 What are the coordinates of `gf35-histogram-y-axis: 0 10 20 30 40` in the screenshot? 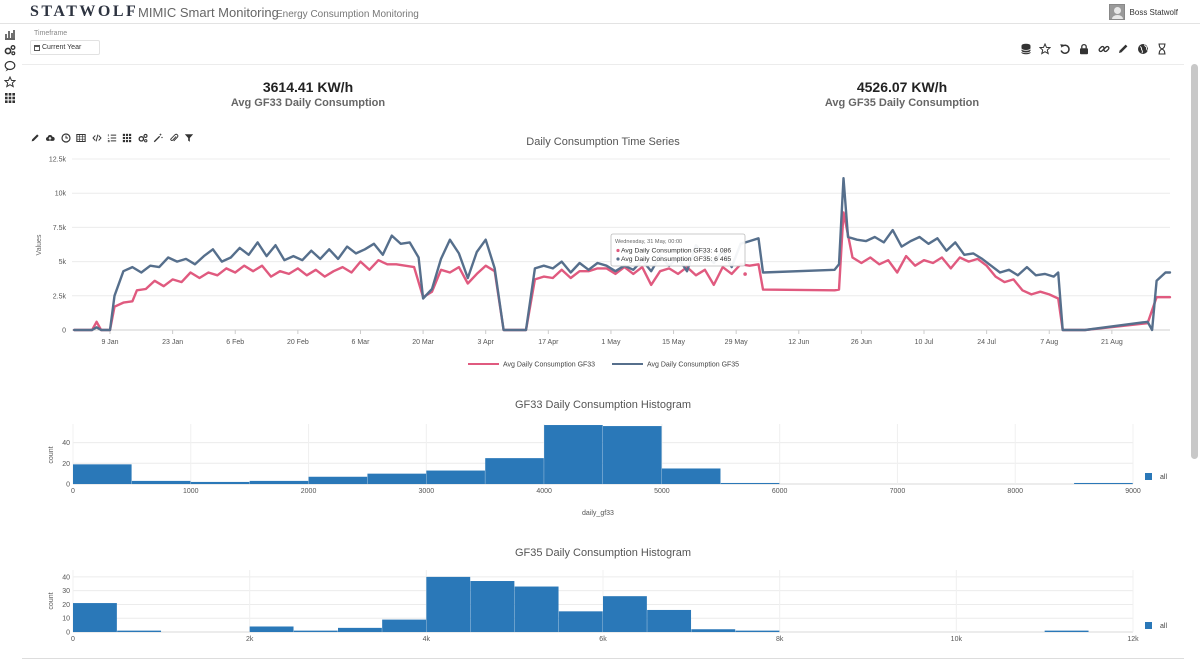 It's located at (66, 605).